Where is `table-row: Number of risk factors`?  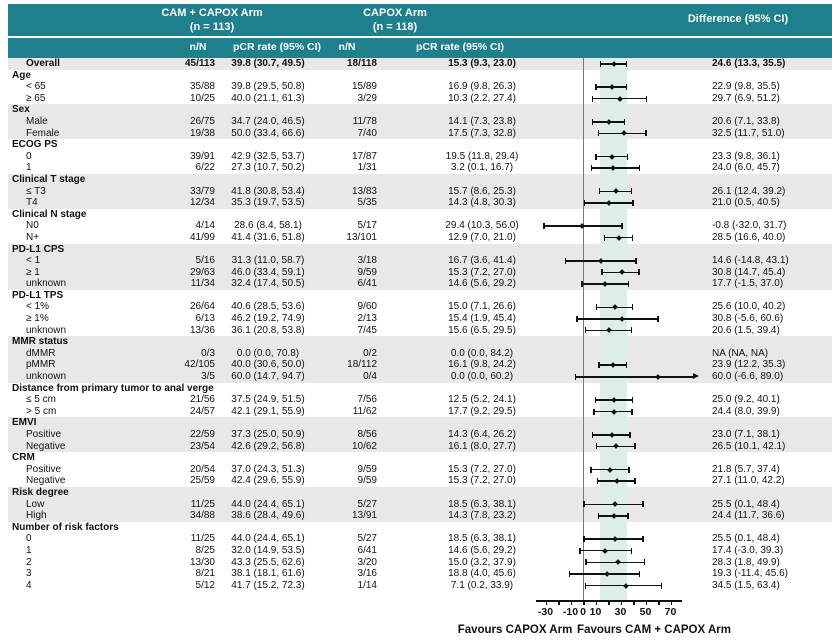 table-row: Number of risk factors is located at coordinates (420, 528).